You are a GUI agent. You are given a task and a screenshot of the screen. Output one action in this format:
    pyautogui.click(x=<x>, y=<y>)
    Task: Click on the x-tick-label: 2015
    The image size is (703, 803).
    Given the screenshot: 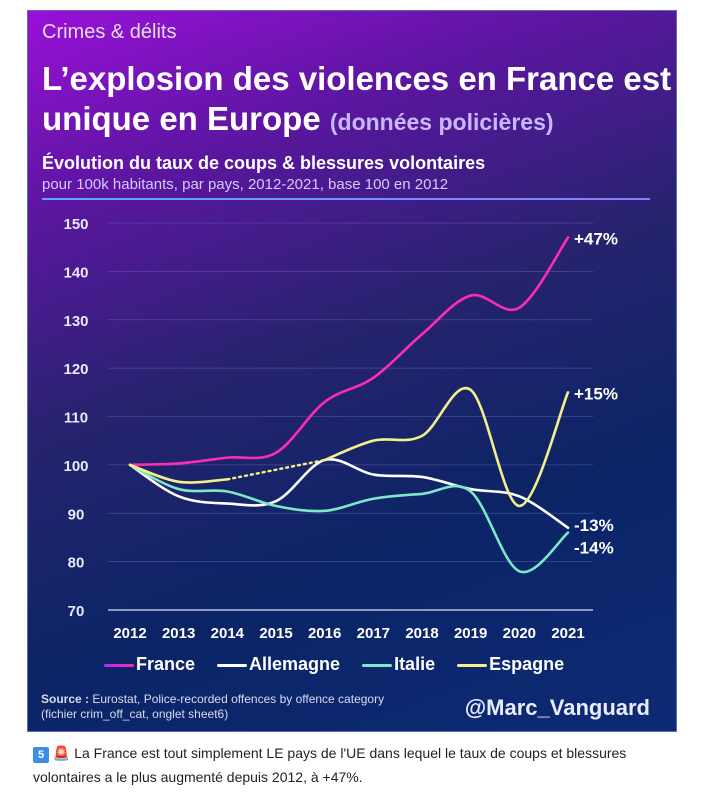 What is the action you would take?
    pyautogui.click(x=275, y=633)
    